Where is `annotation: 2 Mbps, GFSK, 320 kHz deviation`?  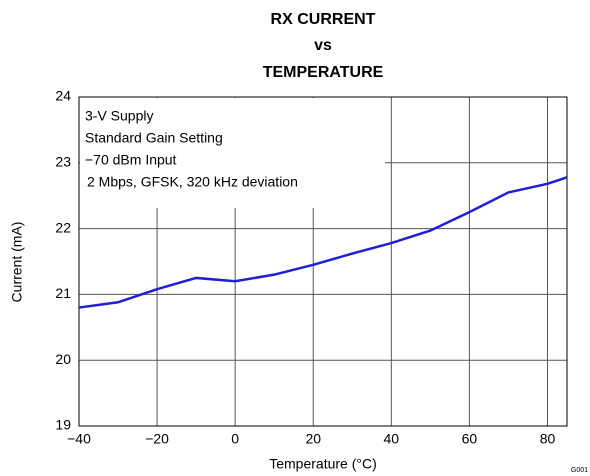 annotation: 2 Mbps, GFSK, 320 kHz deviation is located at coordinates (192, 182).